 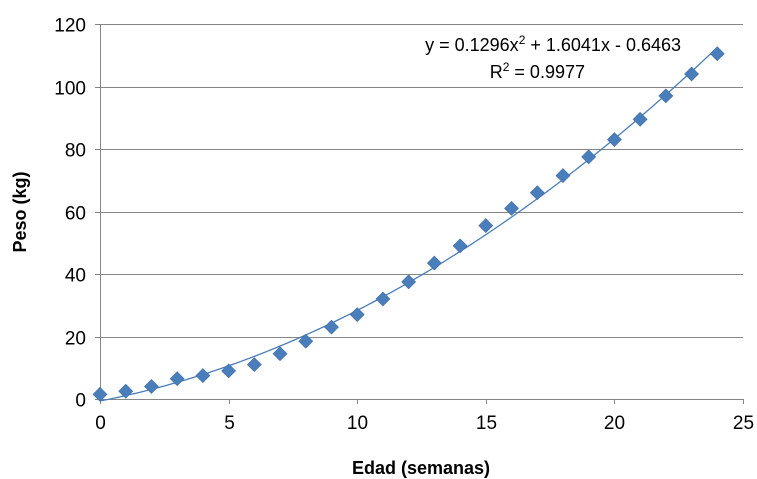 I want to click on trendline-equation: y = 0.1296x2 + 1.6041x - 0.6463, so click(x=553, y=44).